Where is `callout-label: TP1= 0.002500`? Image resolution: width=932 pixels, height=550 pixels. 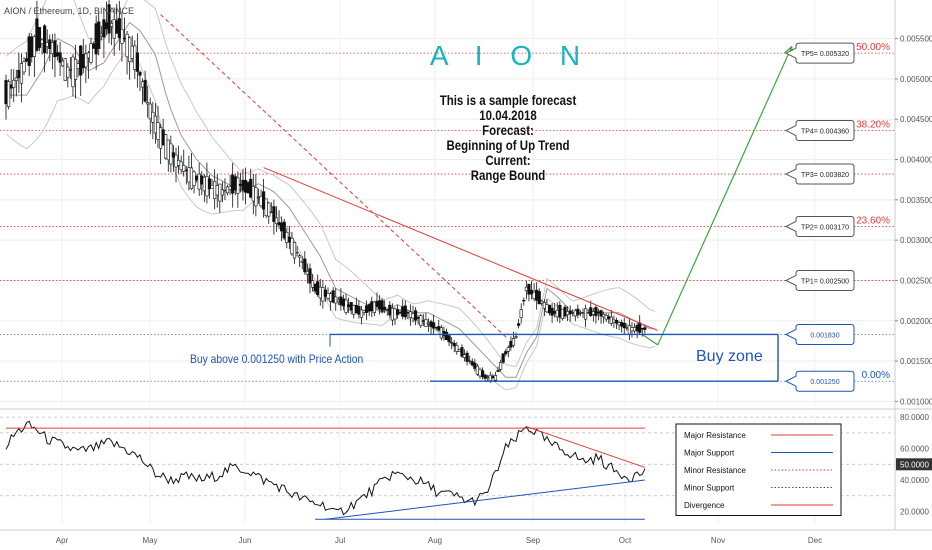 callout-label: TP1= 0.002500 is located at coordinates (825, 281).